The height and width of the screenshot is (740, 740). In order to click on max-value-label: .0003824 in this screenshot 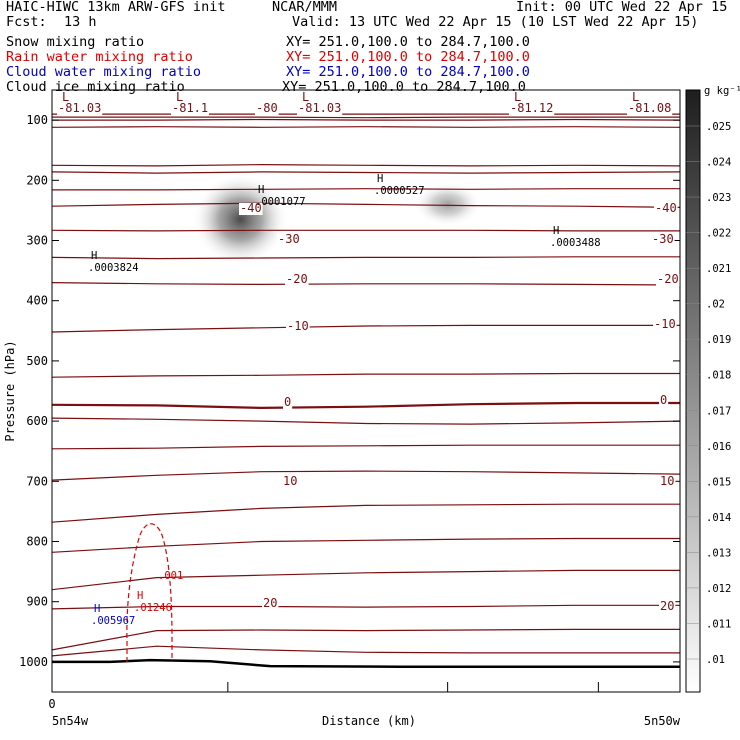, I will do `click(113, 268)`.